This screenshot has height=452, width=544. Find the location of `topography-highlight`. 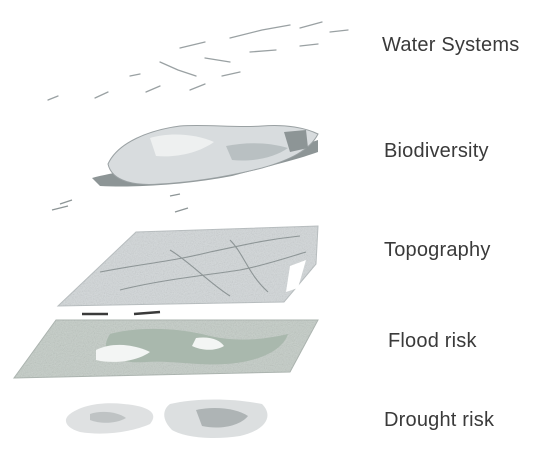

topography-highlight is located at coordinates (296, 276).